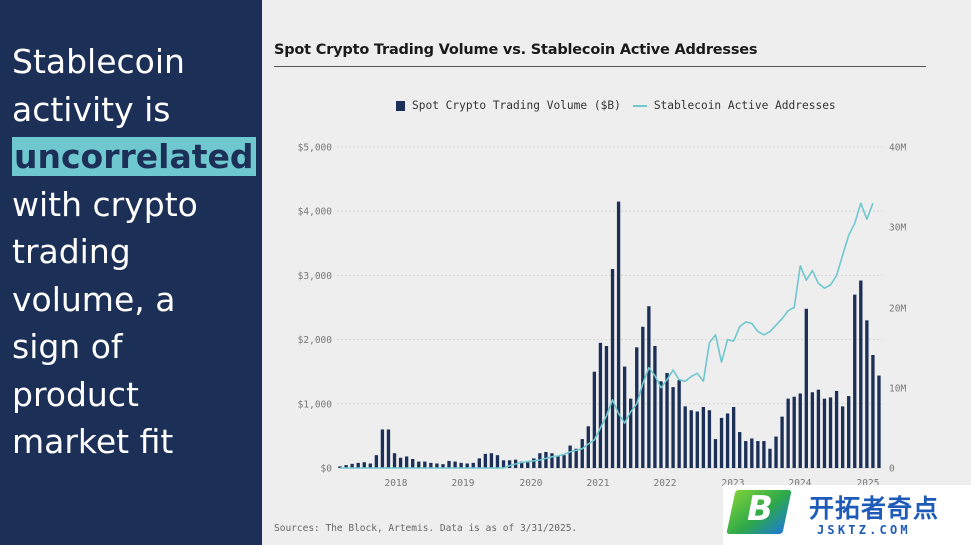  Describe the element at coordinates (93, 441) in the screenshot. I see `headline-line: market fit` at that location.